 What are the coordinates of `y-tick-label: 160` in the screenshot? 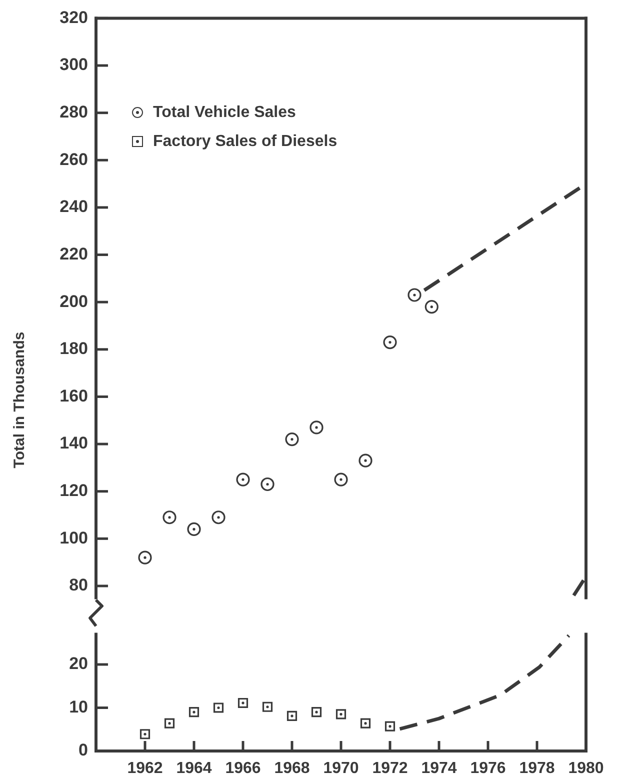 It's located at (74, 396).